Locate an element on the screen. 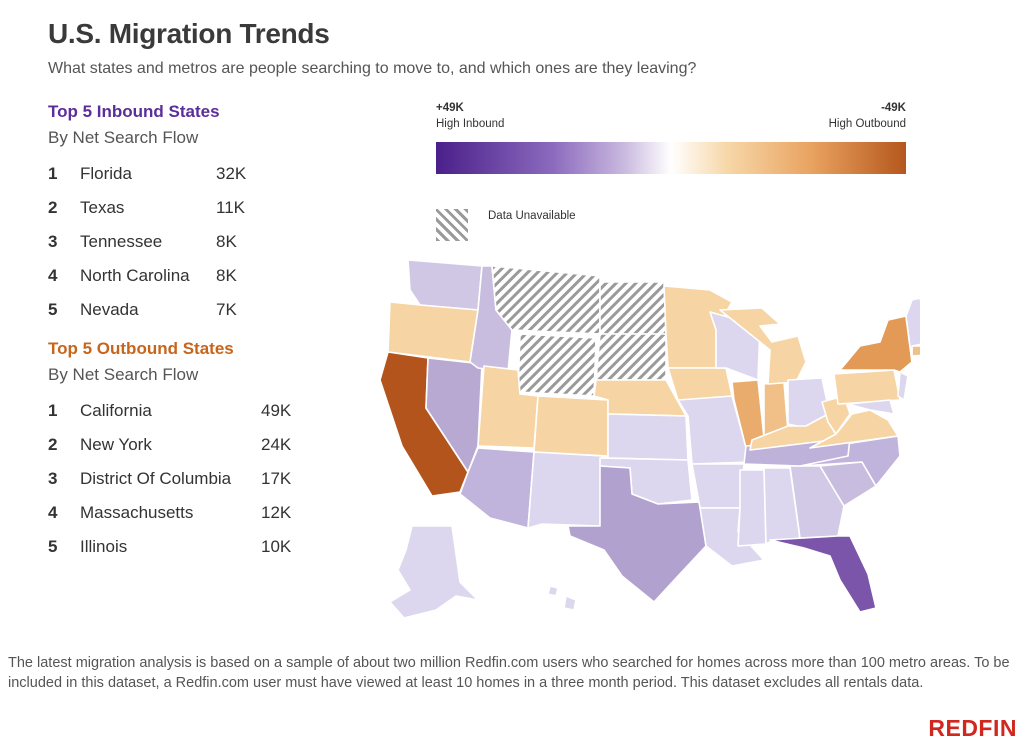 Image resolution: width=1029 pixels, height=747 pixels. outbound-row: 5 Illinois 10K is located at coordinates (169, 554).